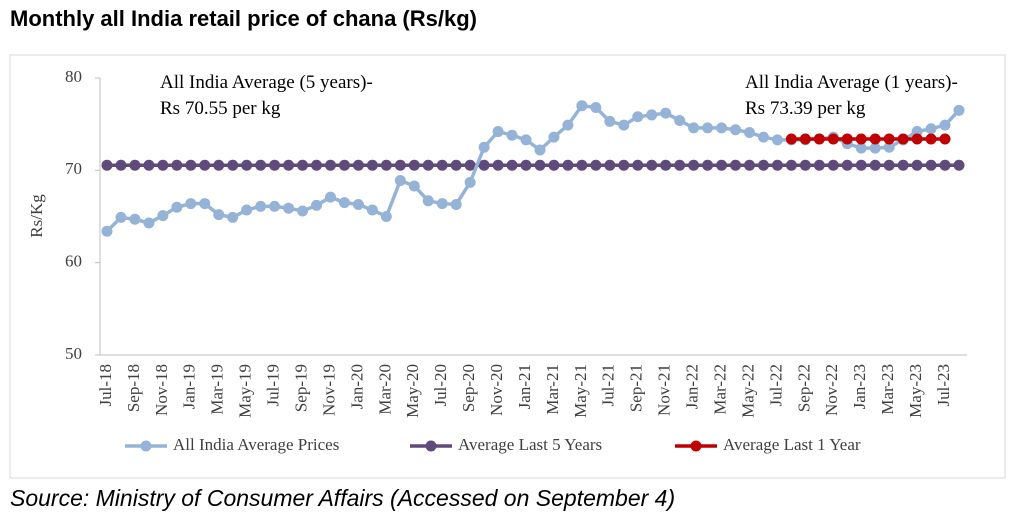  I want to click on x-tick-label: Mar-23, so click(887, 389).